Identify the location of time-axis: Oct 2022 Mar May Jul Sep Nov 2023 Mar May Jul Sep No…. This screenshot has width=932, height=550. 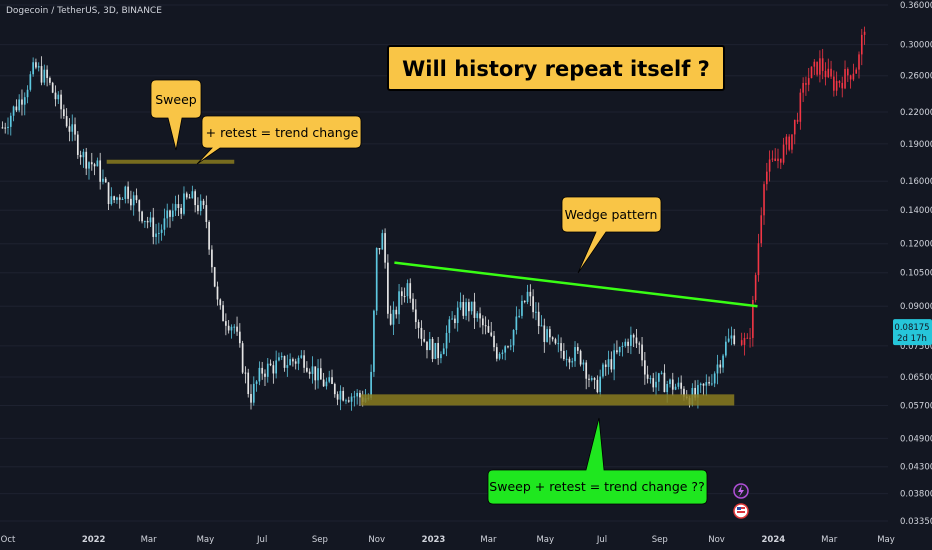
(448, 540).